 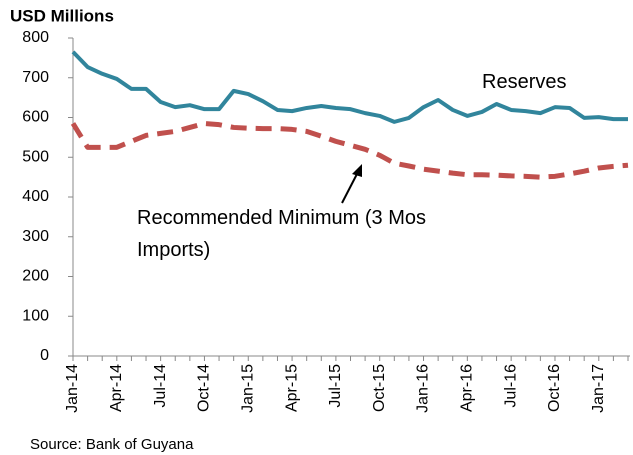 What do you see at coordinates (510, 386) in the screenshot?
I see `x-tick-label: Jul-16` at bounding box center [510, 386].